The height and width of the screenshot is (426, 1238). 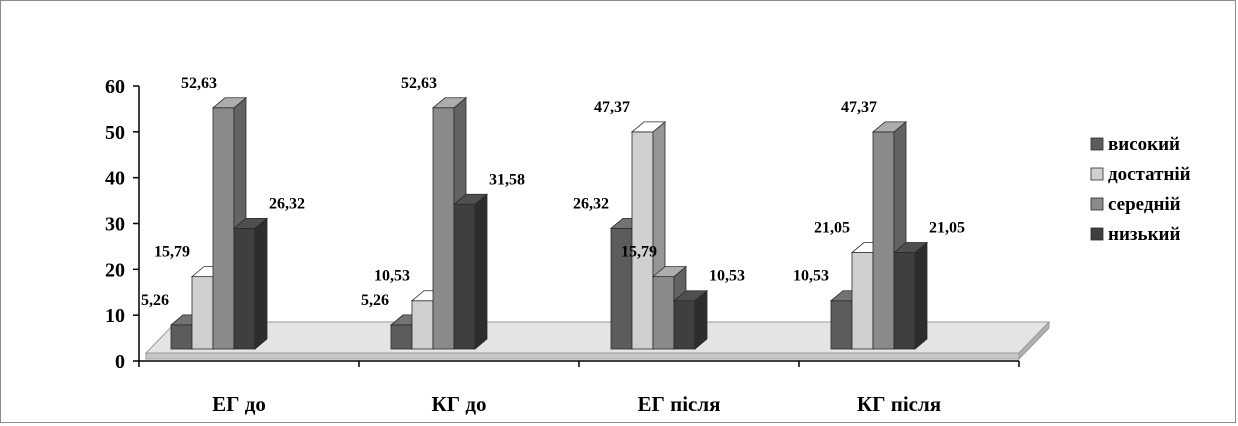 I want to click on legend-label: середній, so click(x=1144, y=204).